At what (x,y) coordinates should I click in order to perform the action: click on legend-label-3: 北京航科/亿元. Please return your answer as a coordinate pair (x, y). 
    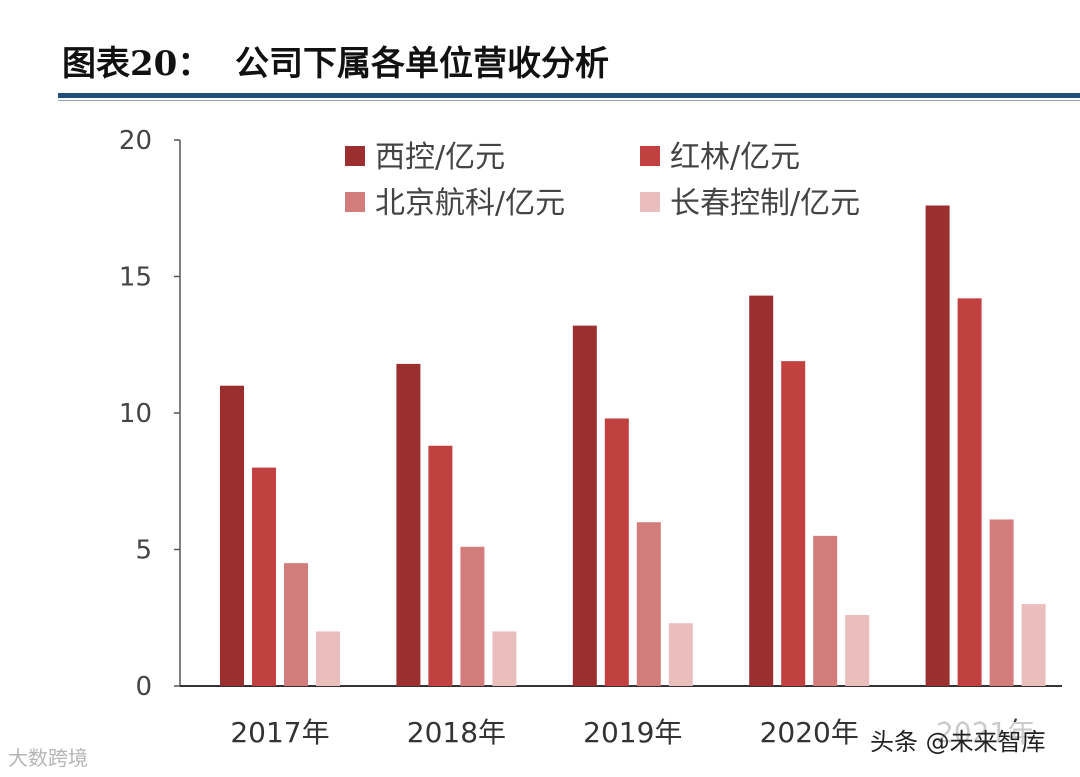
    Looking at the image, I should click on (470, 203).